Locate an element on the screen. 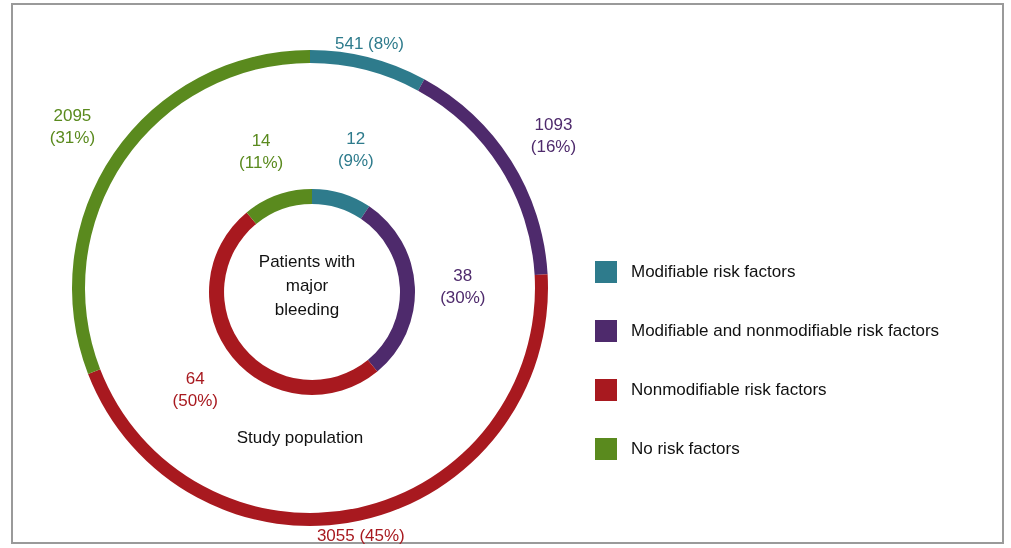  text: Patients with major bleeding is located at coordinates (307, 286).